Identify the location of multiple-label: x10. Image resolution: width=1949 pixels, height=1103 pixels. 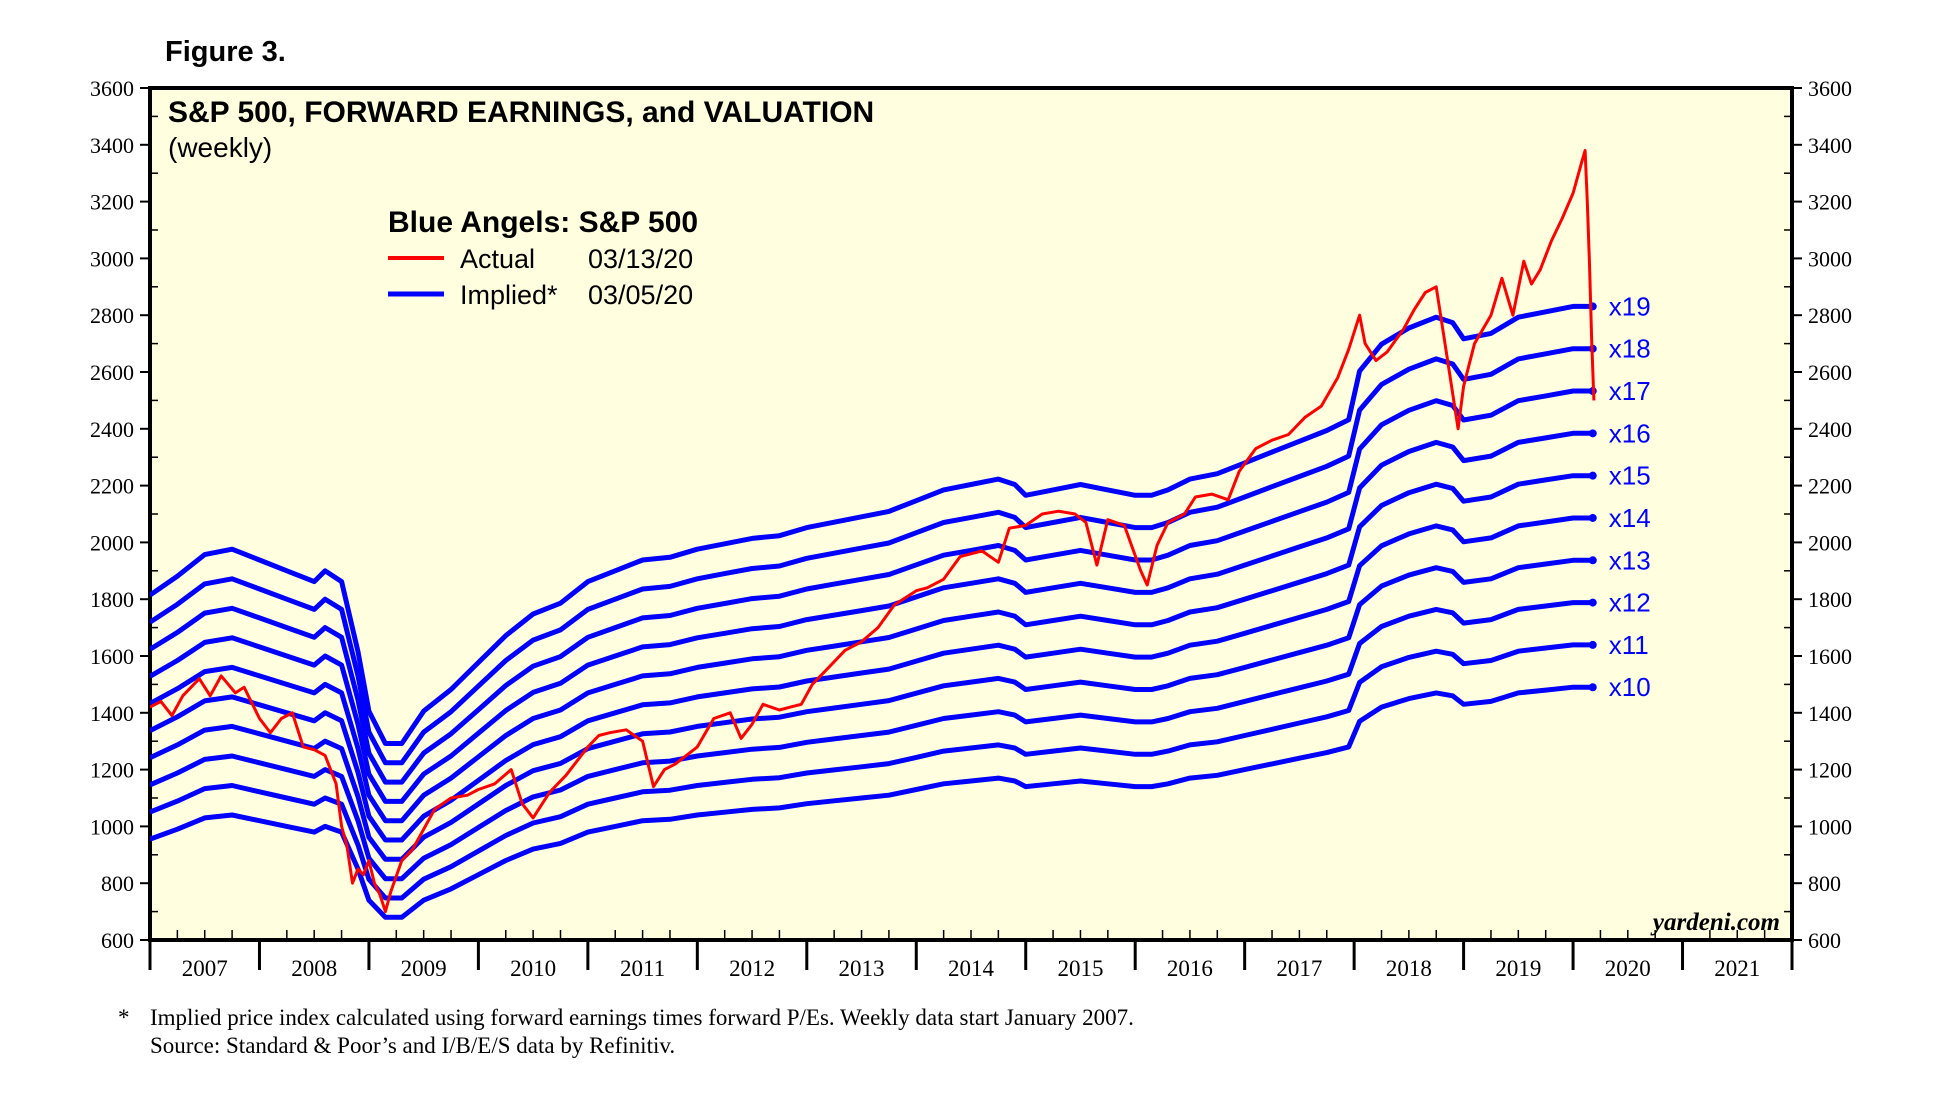
(1630, 687).